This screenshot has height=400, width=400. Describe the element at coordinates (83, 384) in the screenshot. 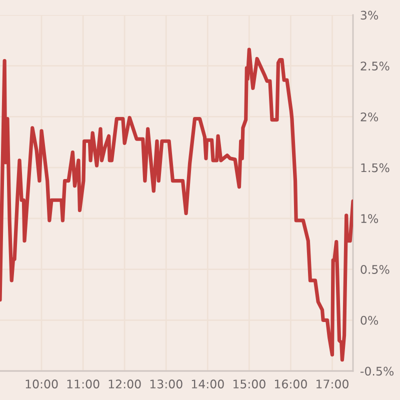

I see `x-tick-label: 11:00` at that location.